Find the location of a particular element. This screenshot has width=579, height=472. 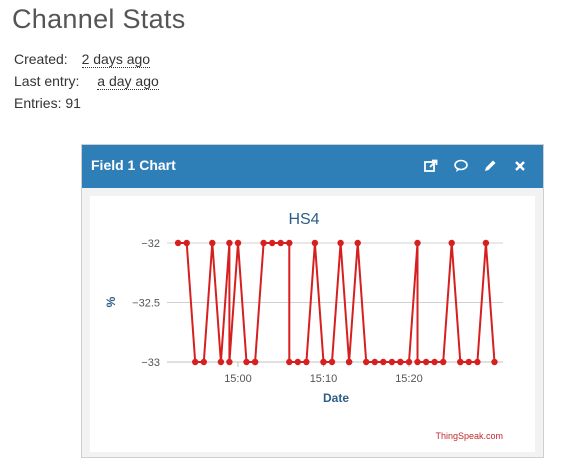

chart-credit: ThingSpeak.com is located at coordinates (469, 436).